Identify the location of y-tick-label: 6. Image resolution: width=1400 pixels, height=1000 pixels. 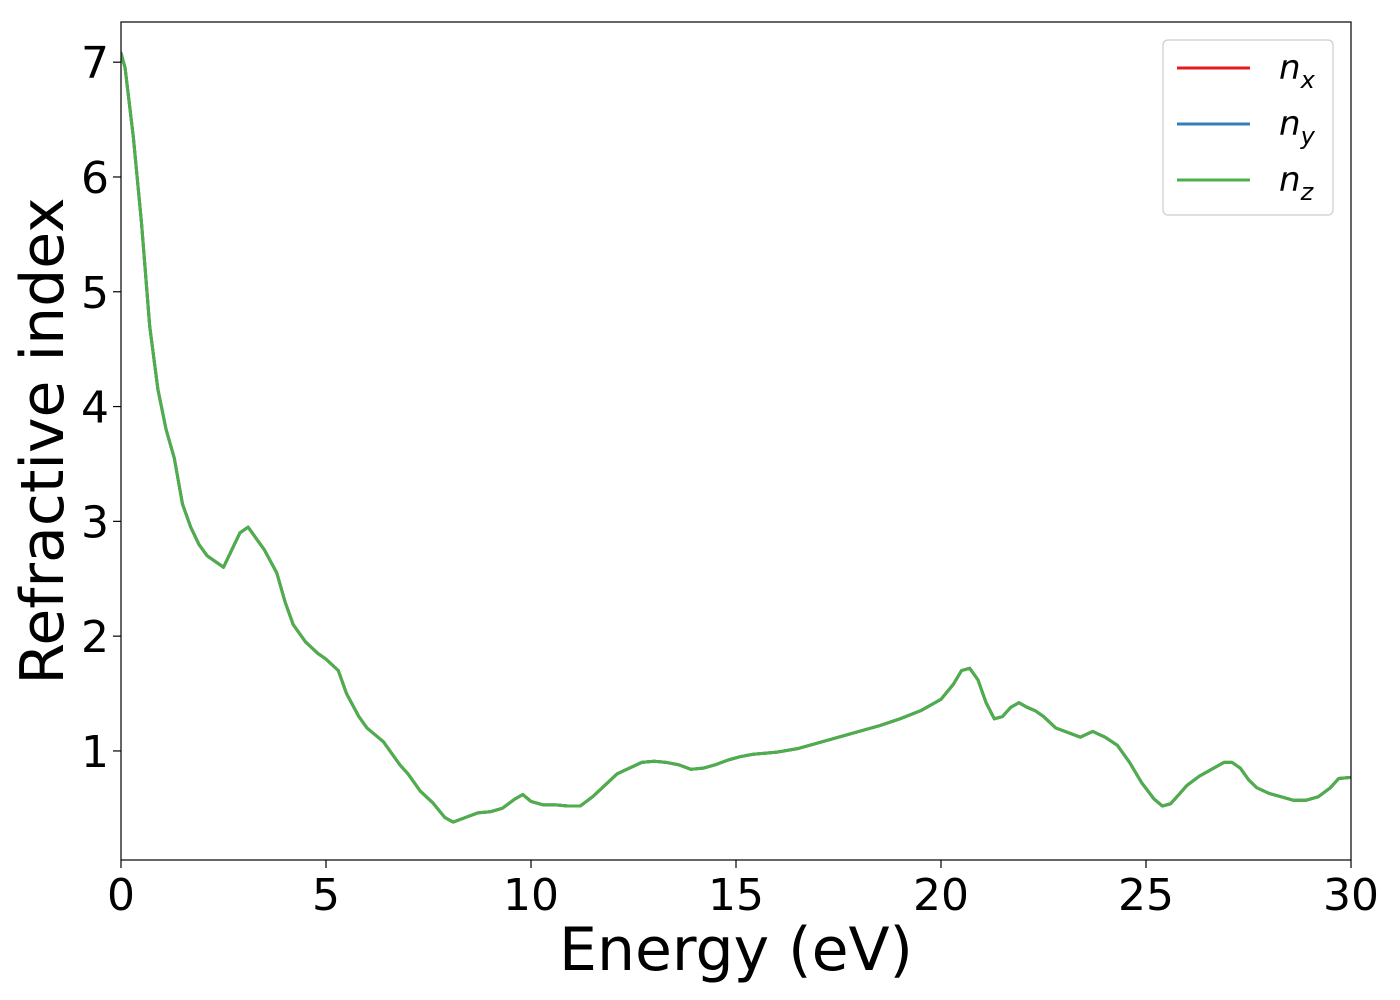
(95, 178).